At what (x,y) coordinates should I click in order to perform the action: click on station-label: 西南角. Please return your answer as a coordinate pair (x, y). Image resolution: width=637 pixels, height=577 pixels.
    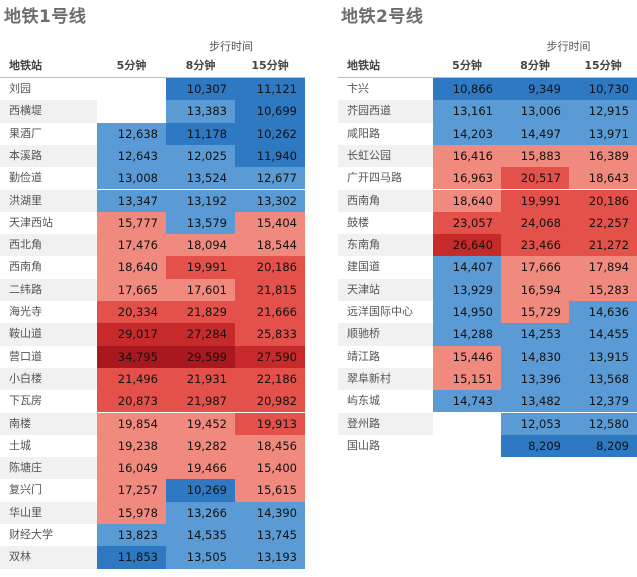
    Looking at the image, I should click on (25, 267).